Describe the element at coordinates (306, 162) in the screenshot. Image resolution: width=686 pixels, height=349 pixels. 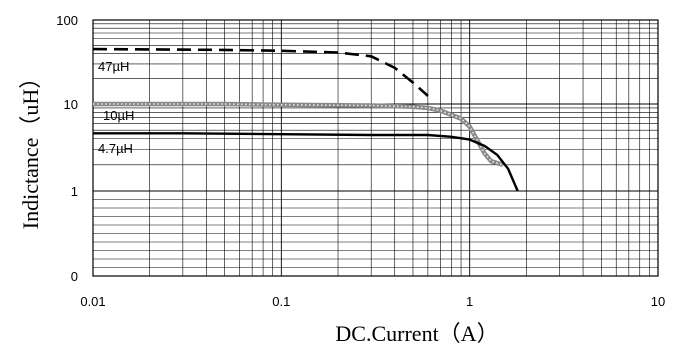
I see `series-4.7h-line` at that location.